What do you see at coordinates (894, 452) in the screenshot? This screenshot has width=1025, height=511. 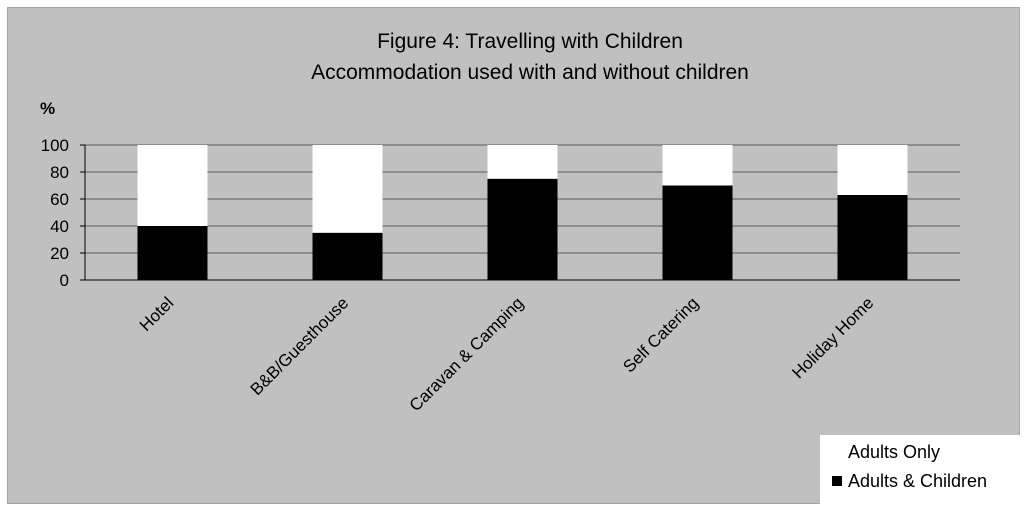 I see `legend-label: Adults Only` at bounding box center [894, 452].